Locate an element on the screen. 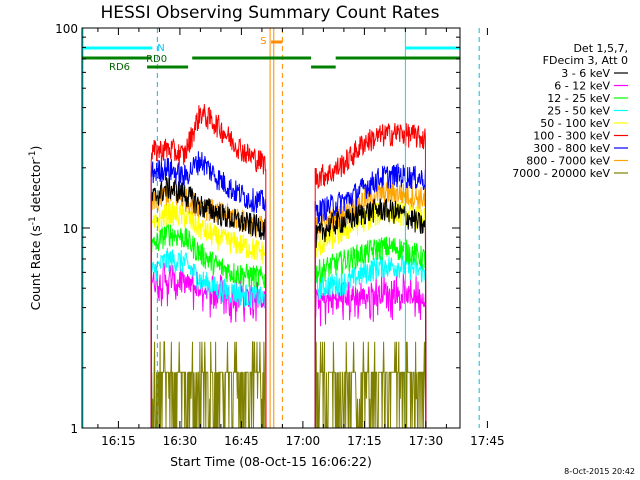 The image size is (640, 480). legend-header-line: Det 1,5,7, is located at coordinates (600, 48).